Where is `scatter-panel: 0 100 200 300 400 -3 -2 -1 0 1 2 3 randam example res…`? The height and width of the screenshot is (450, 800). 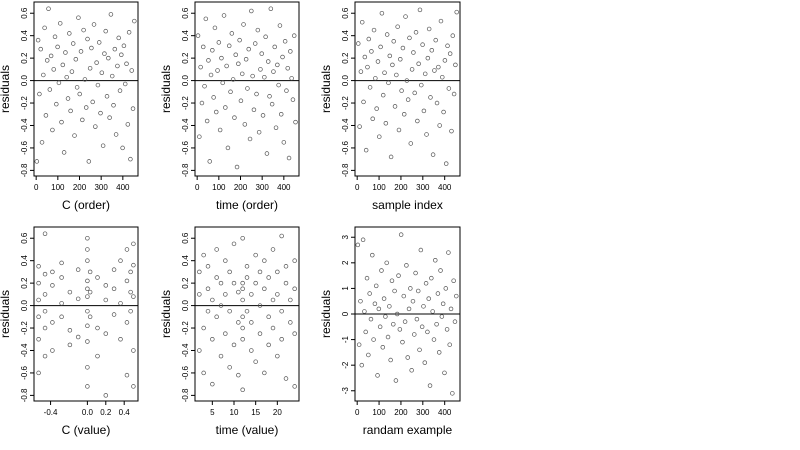 scatter-panel: 0 100 200 300 400 -3 -2 -1 0 1 2 3 randam example res… is located at coordinates (390, 331).